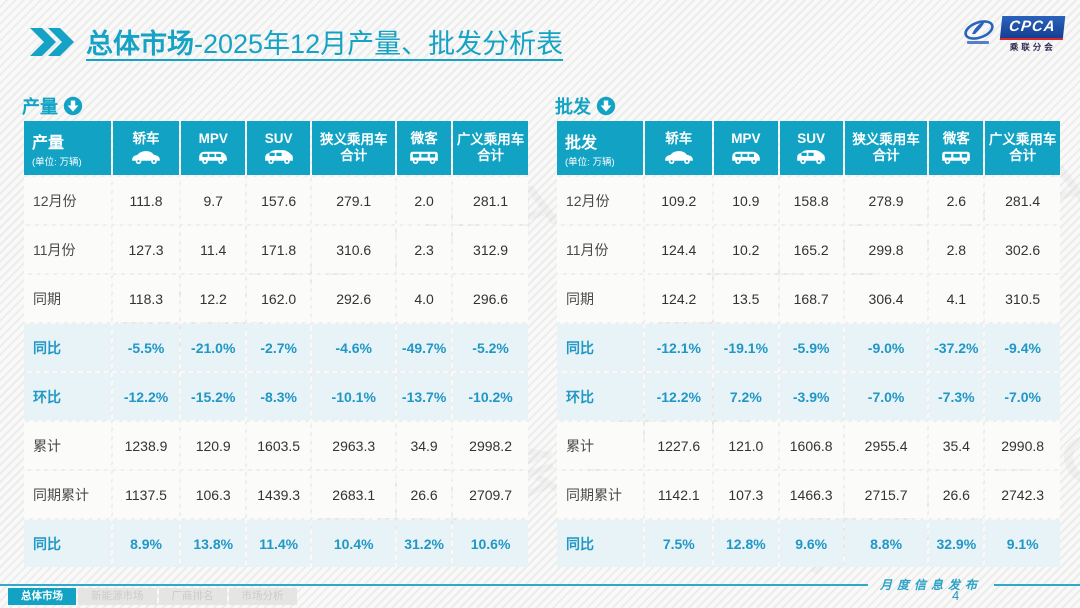  I want to click on cell-value: 157.6, so click(278, 200).